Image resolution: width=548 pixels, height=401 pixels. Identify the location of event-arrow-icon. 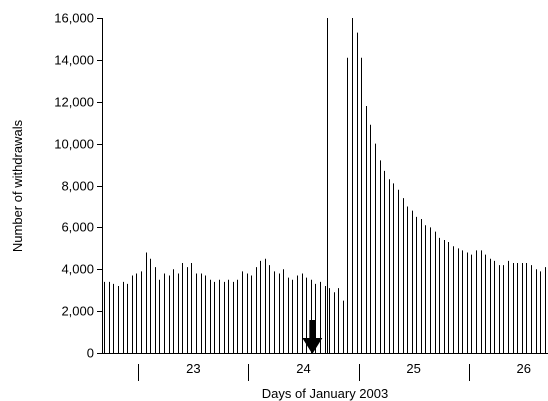
(312, 337).